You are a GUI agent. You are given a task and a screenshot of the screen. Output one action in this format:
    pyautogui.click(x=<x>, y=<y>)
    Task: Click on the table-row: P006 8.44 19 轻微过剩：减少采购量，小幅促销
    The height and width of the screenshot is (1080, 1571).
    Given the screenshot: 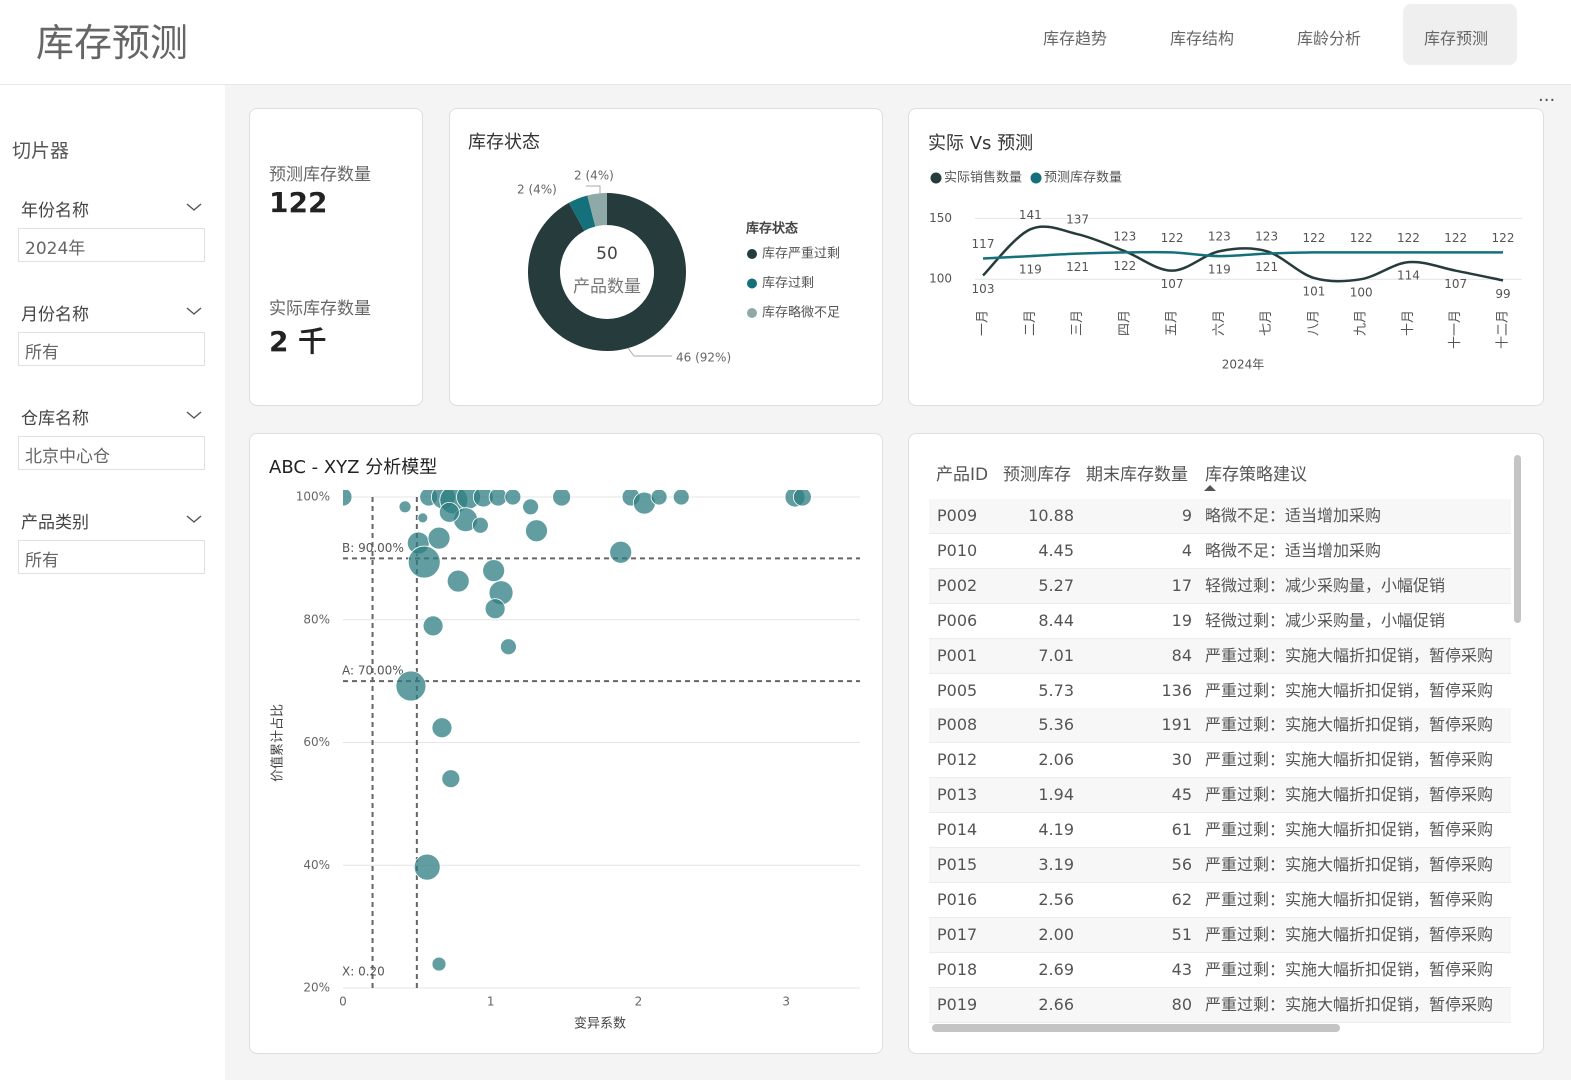 What is the action you would take?
    pyautogui.click(x=1220, y=621)
    